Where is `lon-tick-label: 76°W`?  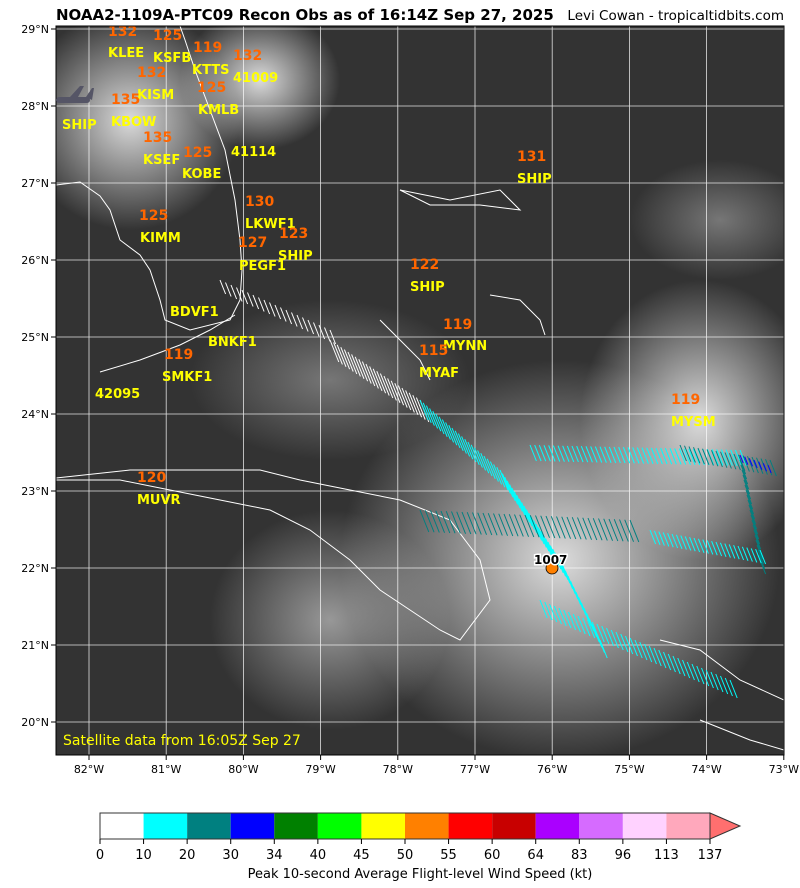
lon-tick-label: 76°W is located at coordinates (552, 769).